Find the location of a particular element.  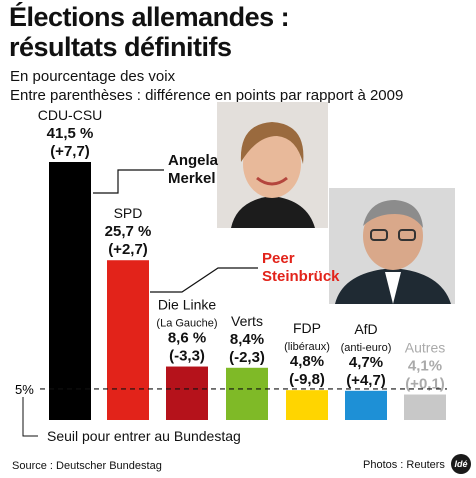

source-credit: Source : Deutscher Bundestag is located at coordinates (87, 466).